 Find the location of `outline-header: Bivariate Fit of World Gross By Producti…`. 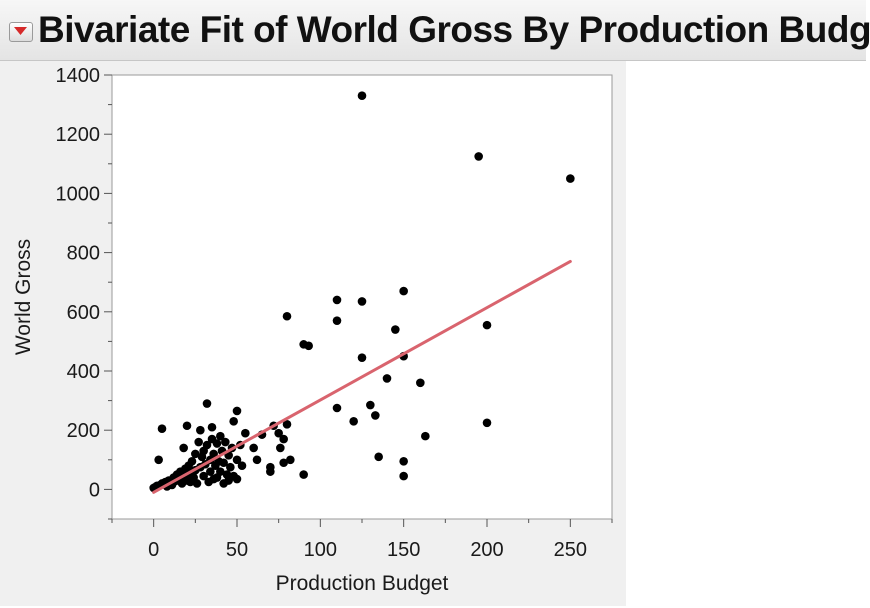

outline-header: Bivariate Fit of World Gross By Producti… is located at coordinates (435, 30).